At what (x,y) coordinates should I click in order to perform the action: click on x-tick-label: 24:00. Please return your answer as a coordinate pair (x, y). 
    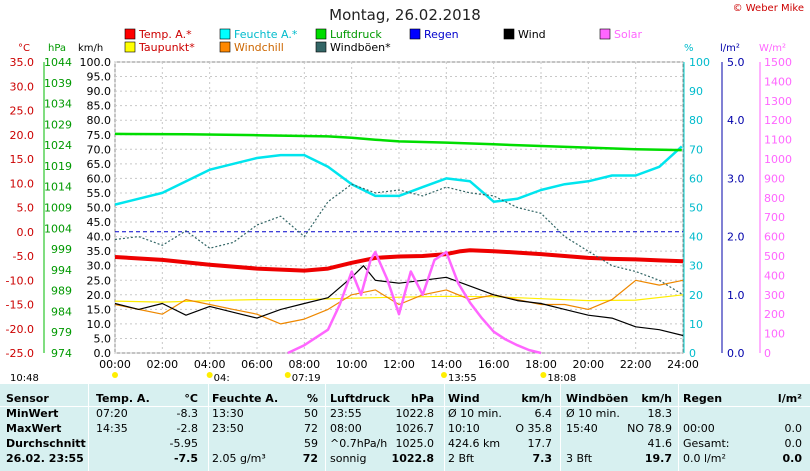
    Looking at the image, I should click on (683, 364).